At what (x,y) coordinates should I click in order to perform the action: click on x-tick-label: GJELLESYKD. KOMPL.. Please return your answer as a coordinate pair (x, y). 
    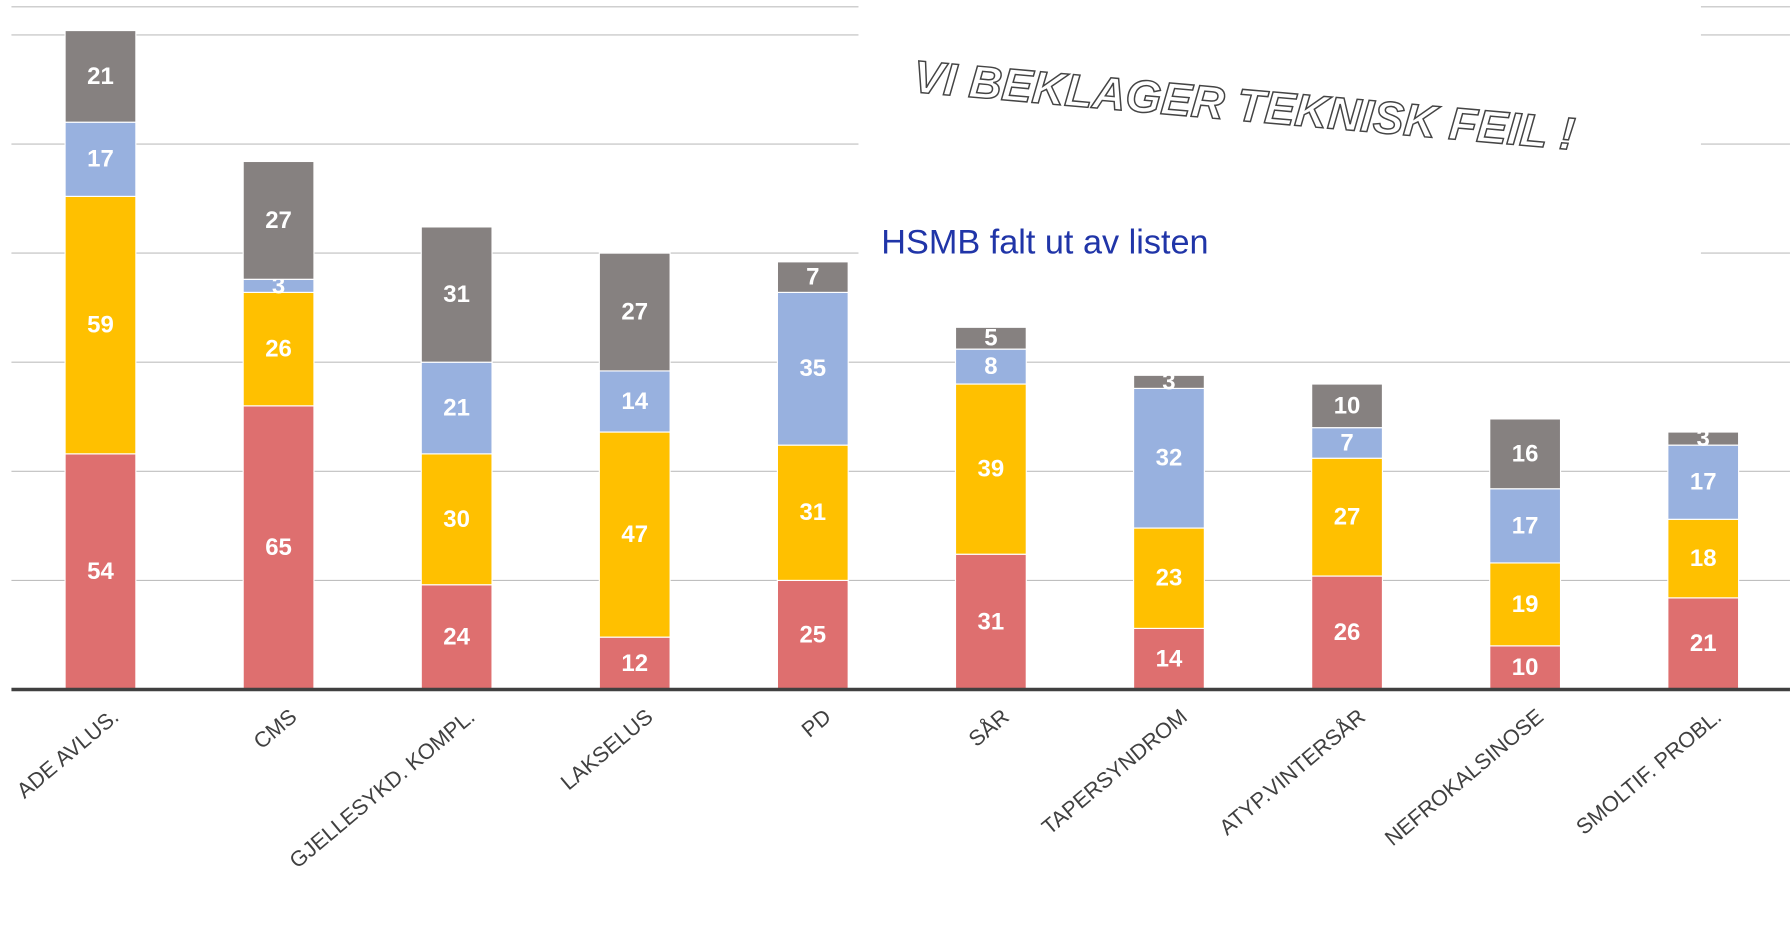
    Looking at the image, I should click on (381, 788).